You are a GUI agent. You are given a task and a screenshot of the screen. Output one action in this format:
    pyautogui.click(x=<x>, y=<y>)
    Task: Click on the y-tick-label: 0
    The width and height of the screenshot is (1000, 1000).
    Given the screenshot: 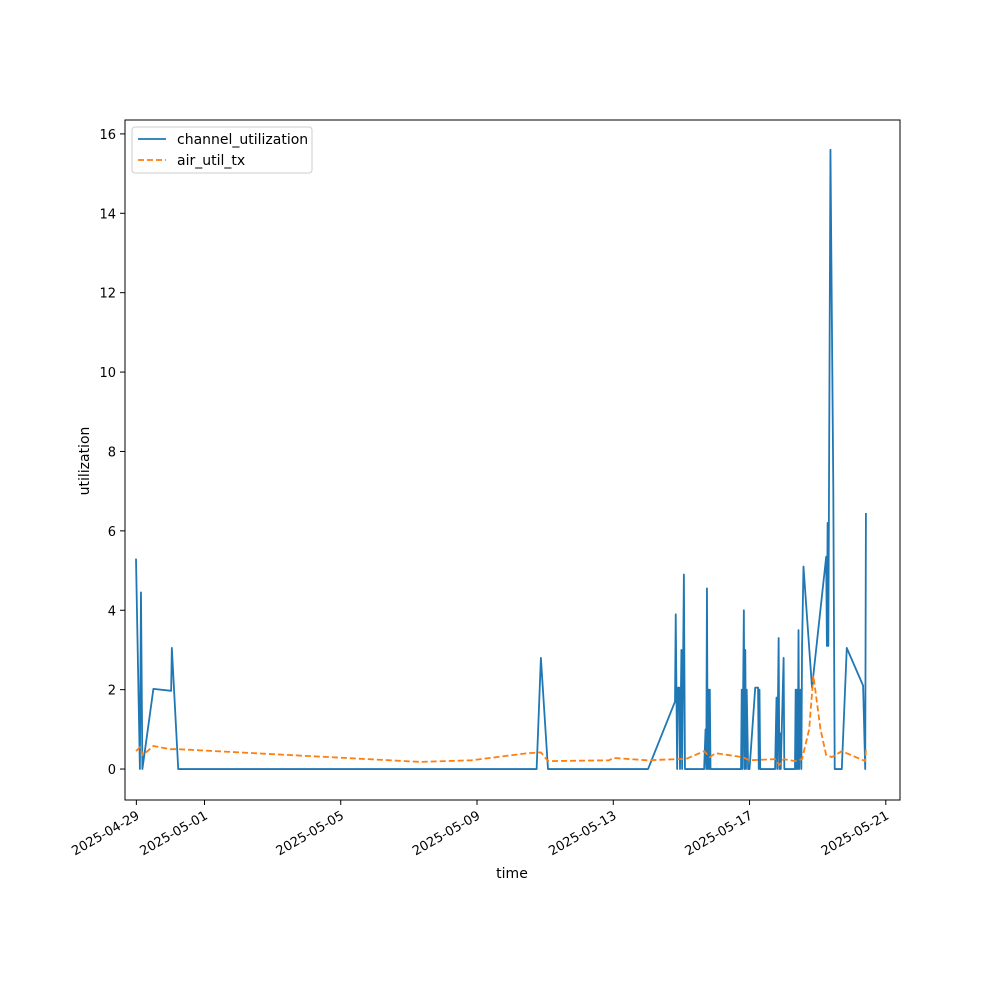 What is the action you would take?
    pyautogui.click(x=112, y=770)
    